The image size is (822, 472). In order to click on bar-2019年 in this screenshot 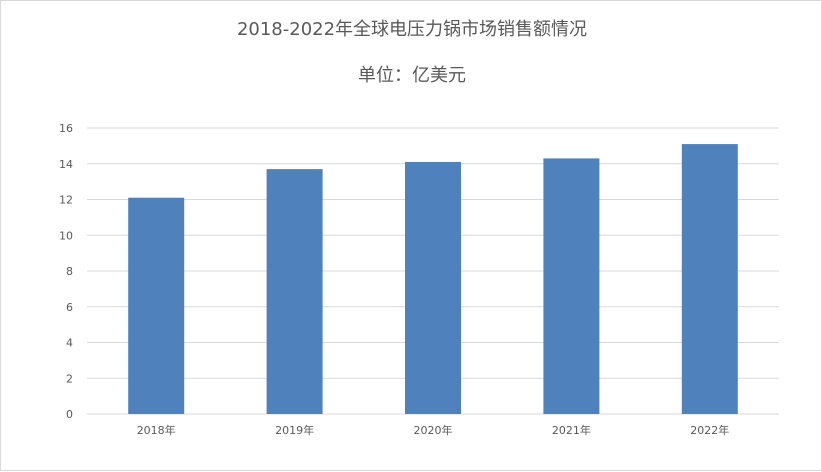, I will do `click(294, 291)`.